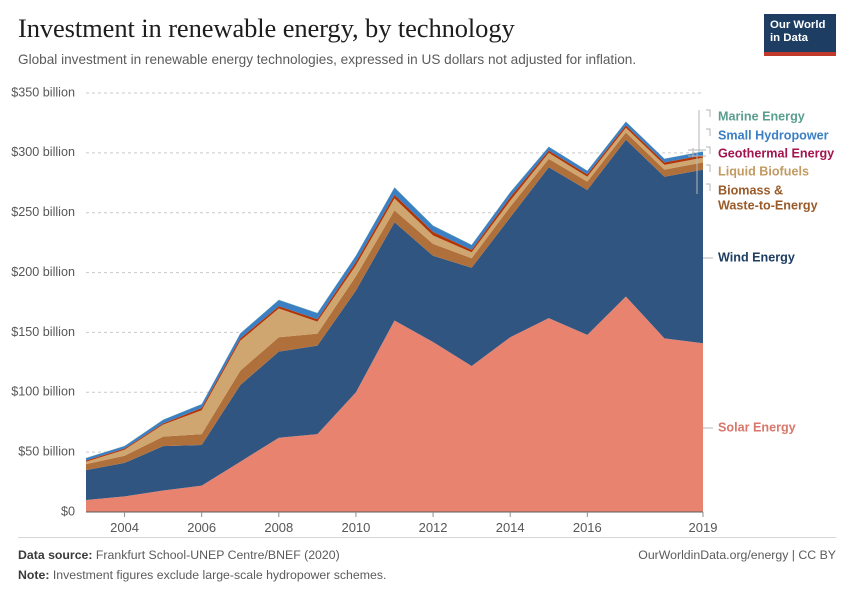 This screenshot has width=850, height=600. What do you see at coordinates (768, 205) in the screenshot?
I see `legend-item-waste-to-energy: Waste-to-Energy` at bounding box center [768, 205].